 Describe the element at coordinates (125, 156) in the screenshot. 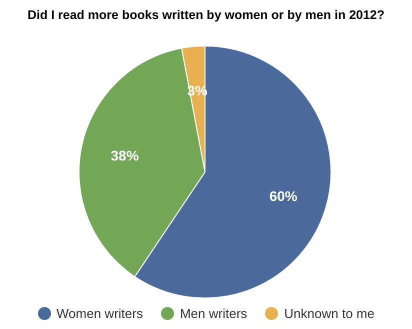

I see `data-label: 38%` at that location.